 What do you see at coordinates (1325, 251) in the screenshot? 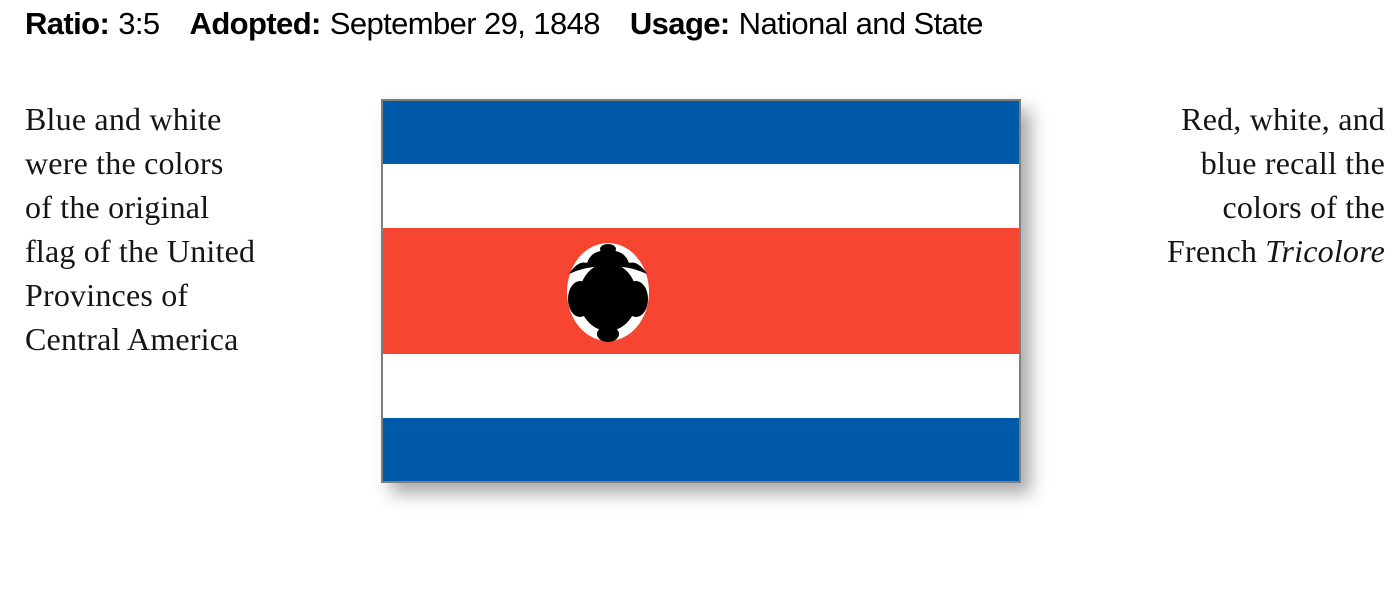
I see `tricolore-italic-text: Tricolore` at bounding box center [1325, 251].